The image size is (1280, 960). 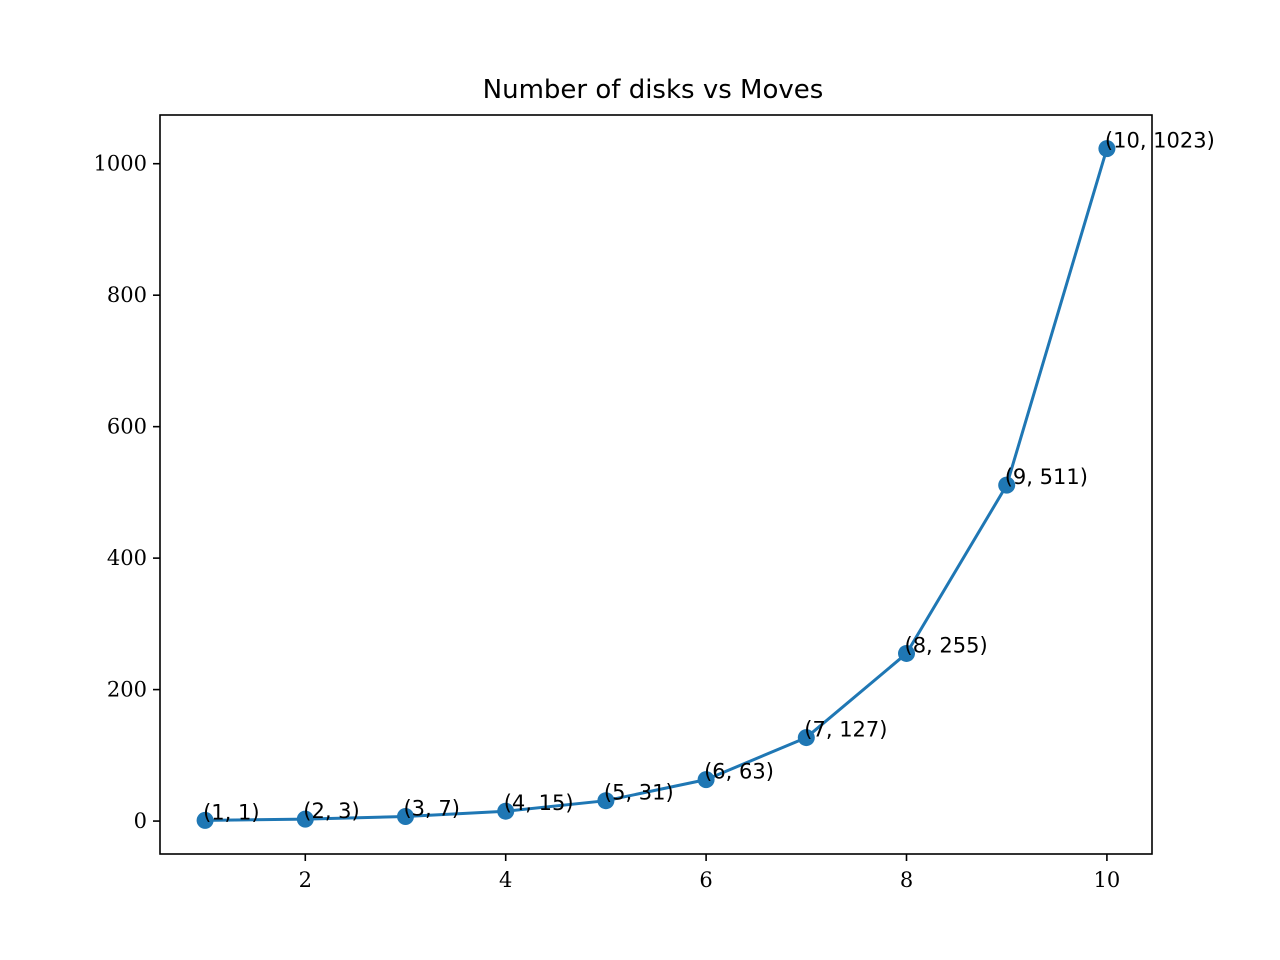 What do you see at coordinates (120, 164) in the screenshot?
I see `y-tick-label: 1000` at bounding box center [120, 164].